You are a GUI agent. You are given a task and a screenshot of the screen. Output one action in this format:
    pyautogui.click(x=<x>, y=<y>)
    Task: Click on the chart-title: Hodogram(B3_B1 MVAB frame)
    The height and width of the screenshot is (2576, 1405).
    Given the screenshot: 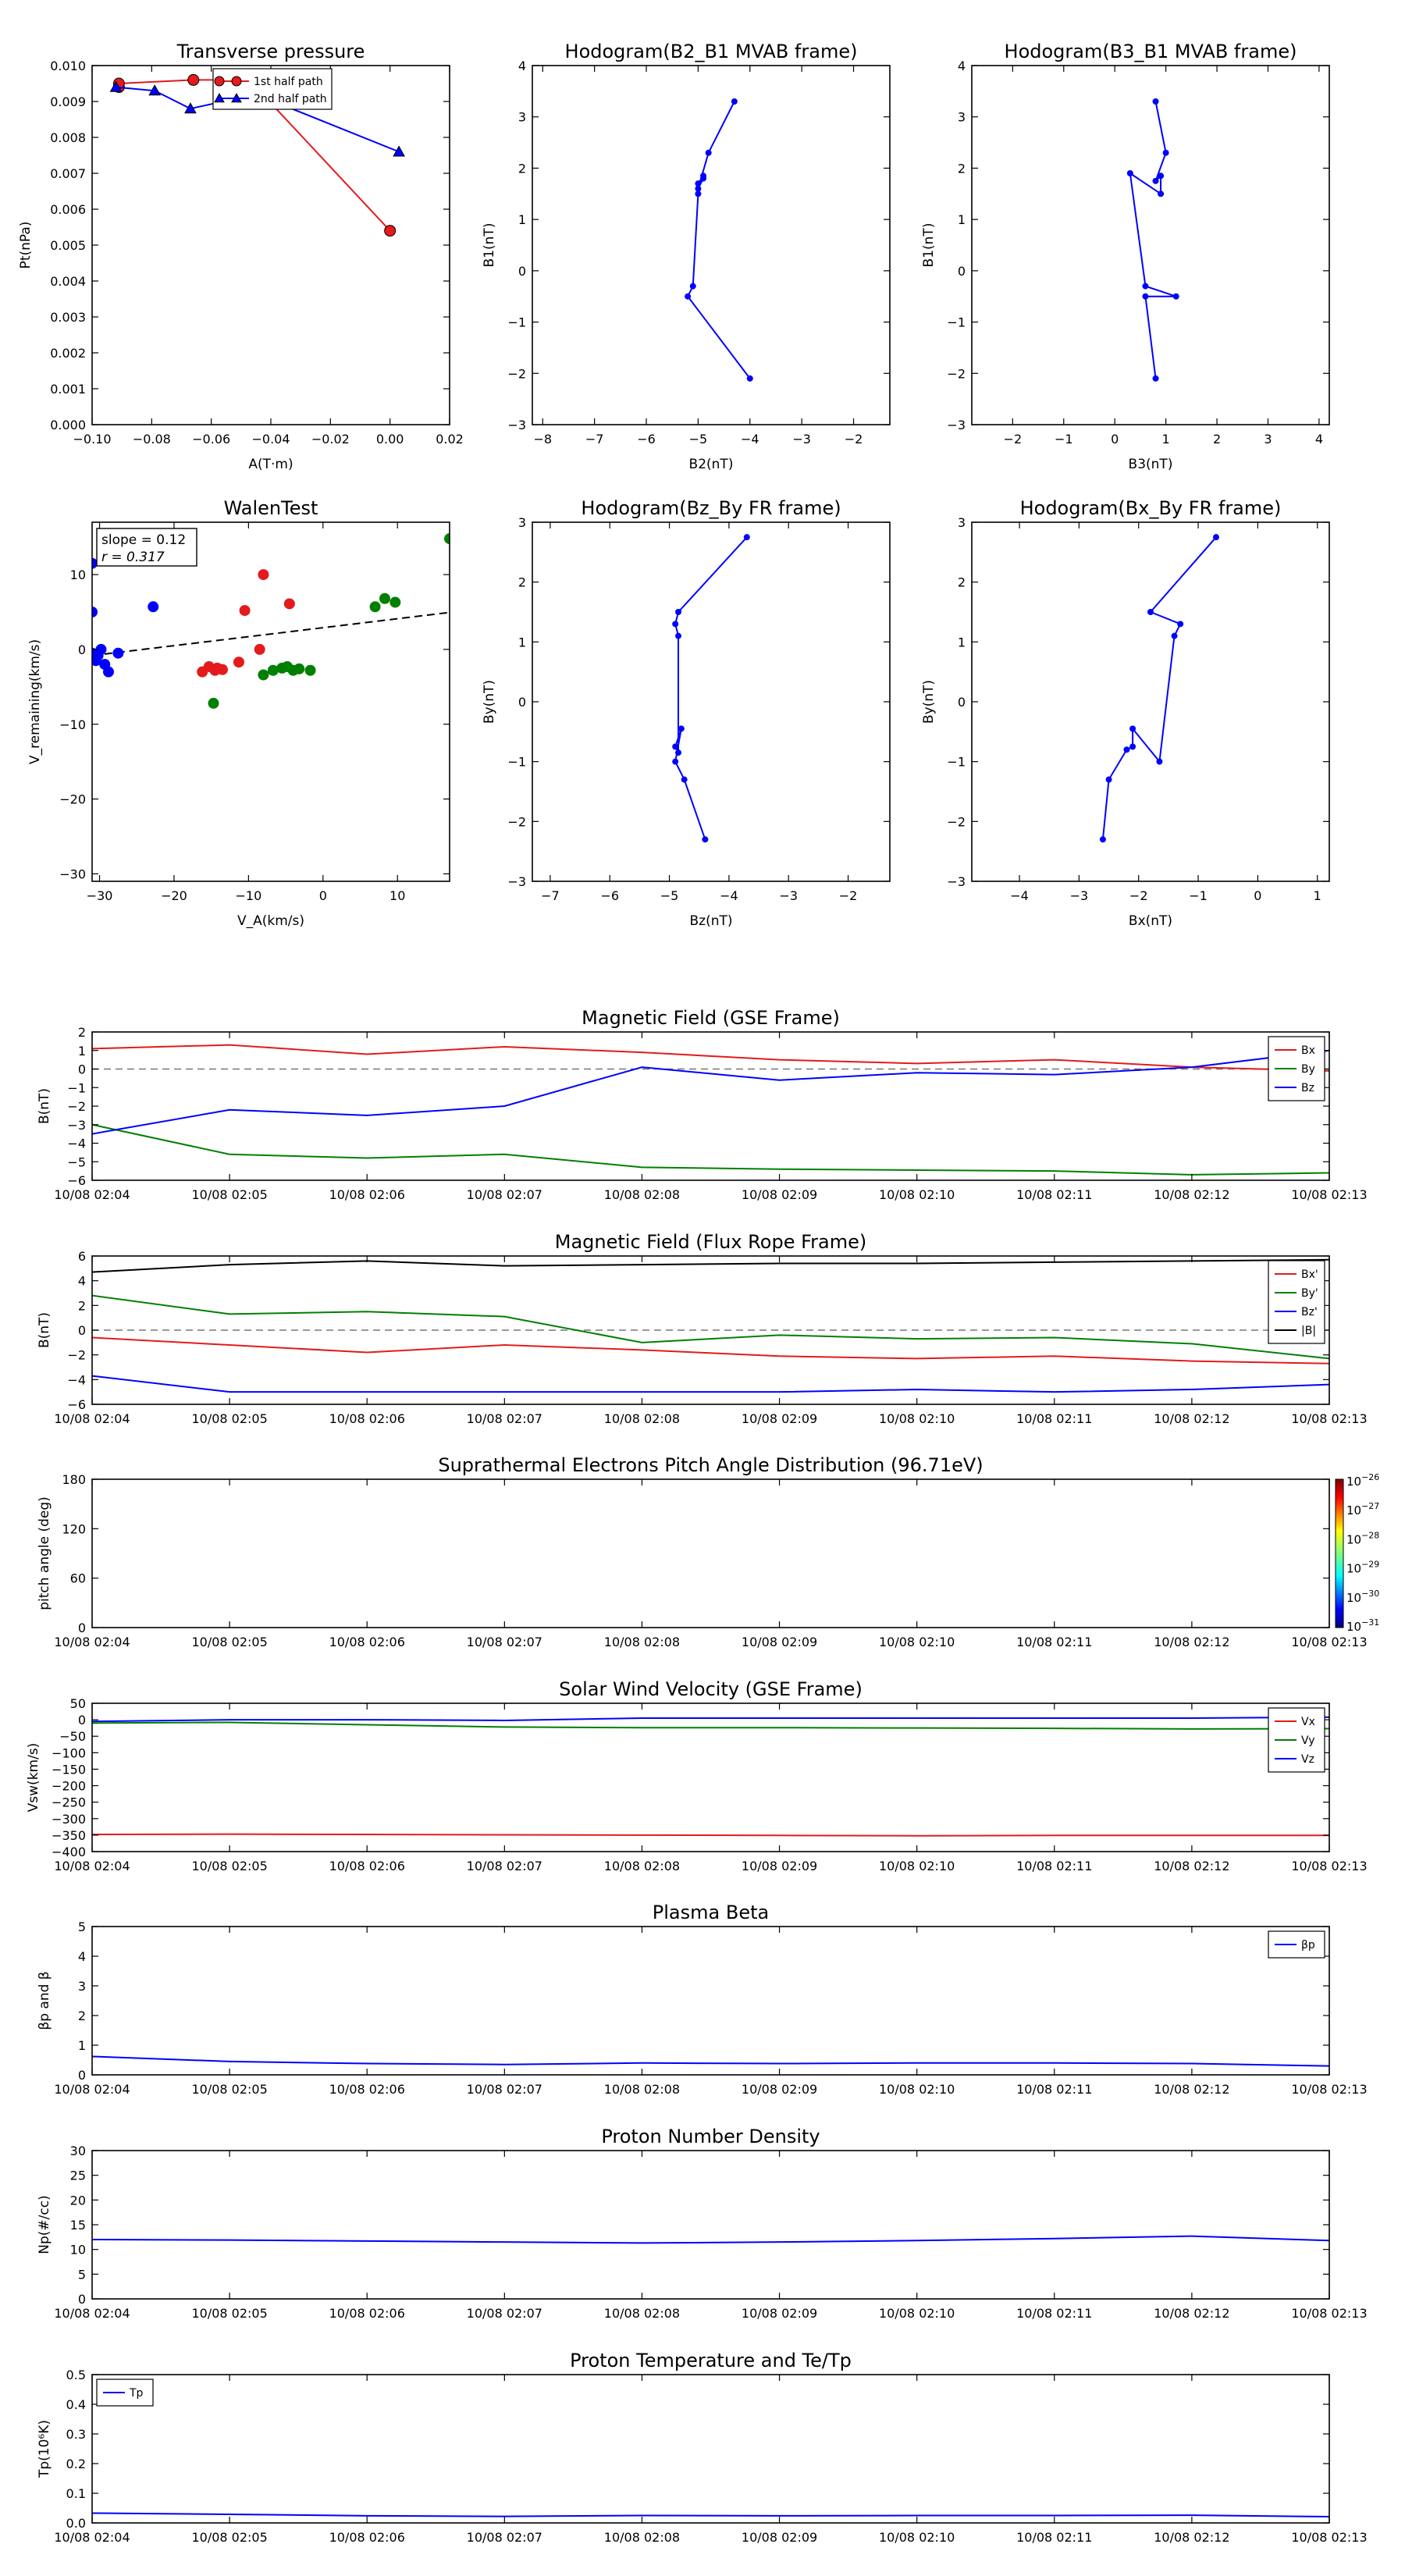 What is the action you would take?
    pyautogui.click(x=1151, y=51)
    